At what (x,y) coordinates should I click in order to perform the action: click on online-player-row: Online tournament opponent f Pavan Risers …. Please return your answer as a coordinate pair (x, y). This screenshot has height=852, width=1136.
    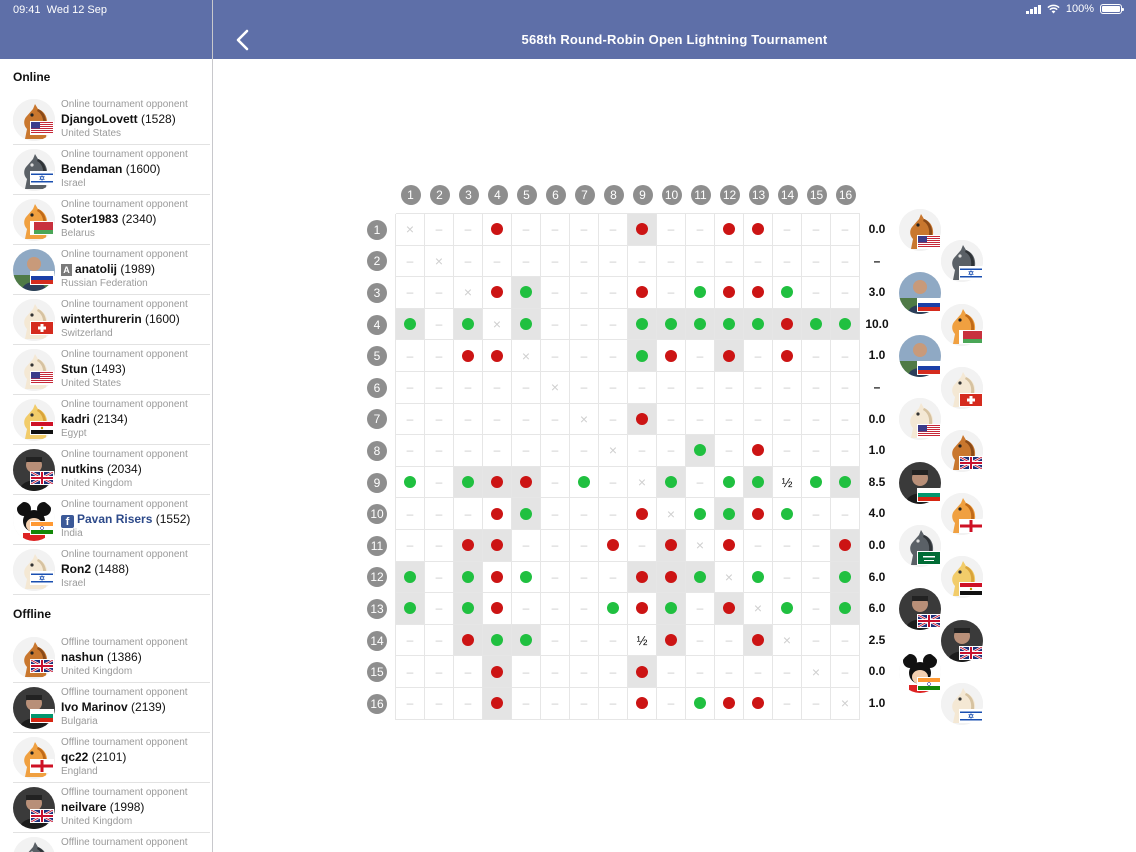
    Looking at the image, I should click on (106, 520).